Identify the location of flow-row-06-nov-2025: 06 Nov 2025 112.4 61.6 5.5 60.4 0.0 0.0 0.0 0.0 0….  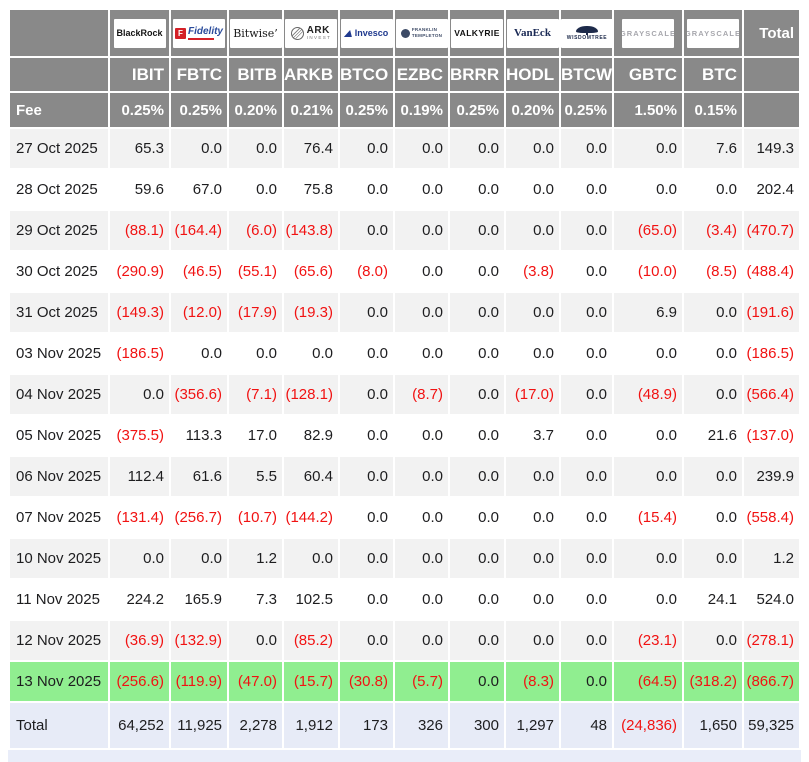
(404, 476).